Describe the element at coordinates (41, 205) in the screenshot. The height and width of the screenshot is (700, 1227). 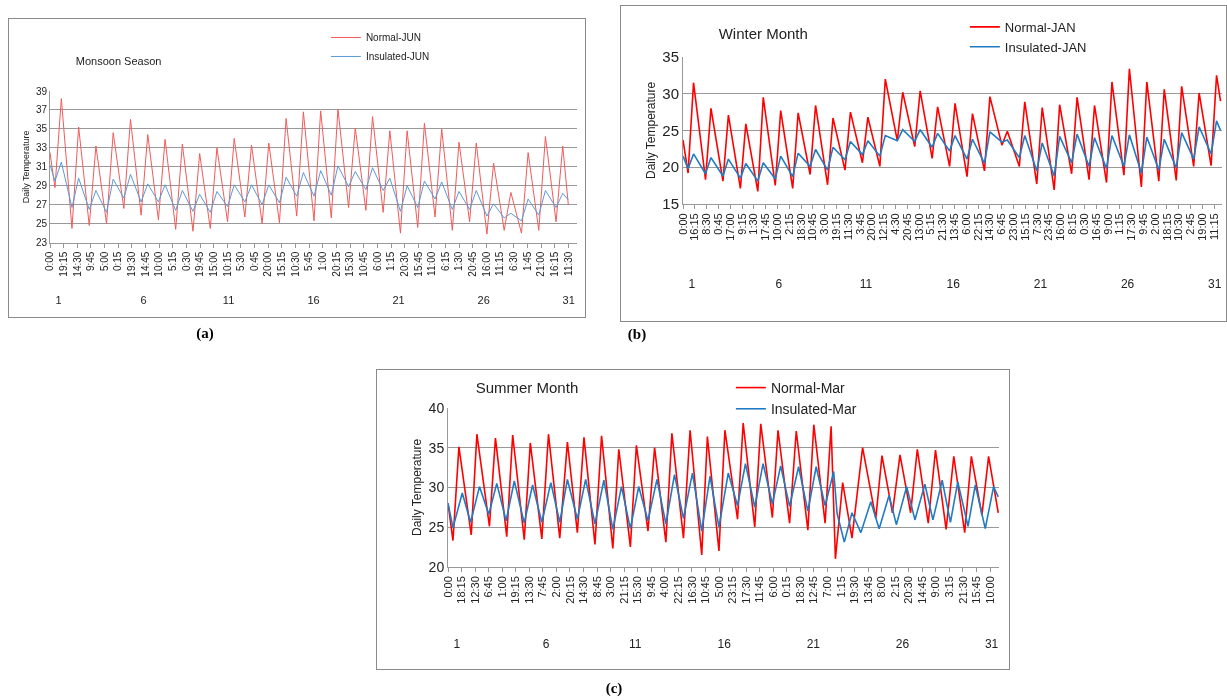
I see `y-tick-label: 27` at that location.